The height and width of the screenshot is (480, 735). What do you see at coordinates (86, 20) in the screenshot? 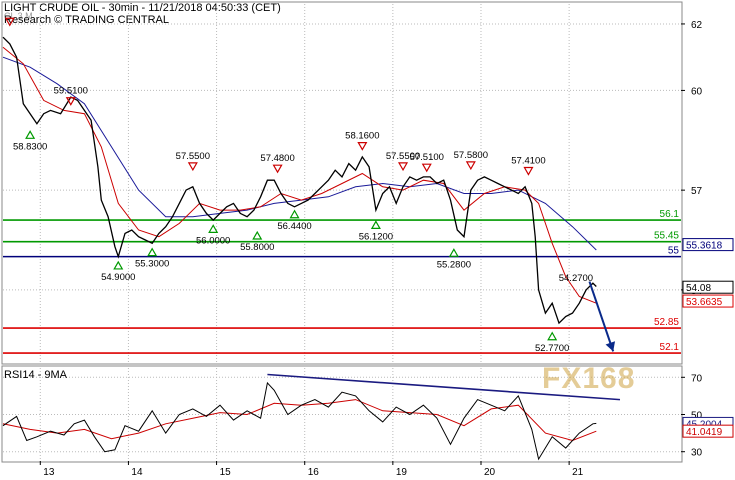
I see `chart-research-credit: Research © TRADING CENTRAL` at bounding box center [86, 20].